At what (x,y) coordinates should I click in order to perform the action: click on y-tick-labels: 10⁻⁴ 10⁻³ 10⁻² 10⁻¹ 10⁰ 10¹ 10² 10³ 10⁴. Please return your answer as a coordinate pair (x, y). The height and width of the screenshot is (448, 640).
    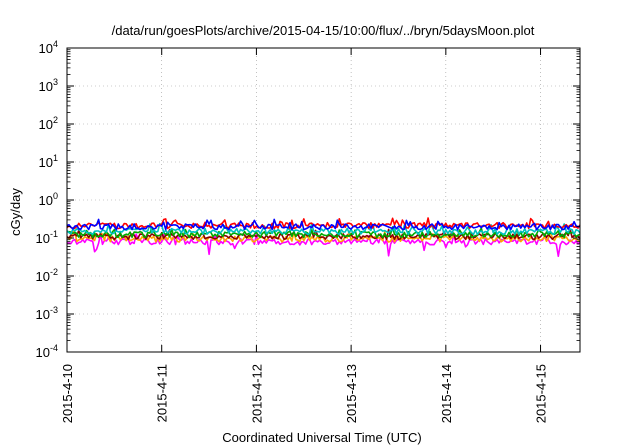
    Looking at the image, I should click on (47, 199).